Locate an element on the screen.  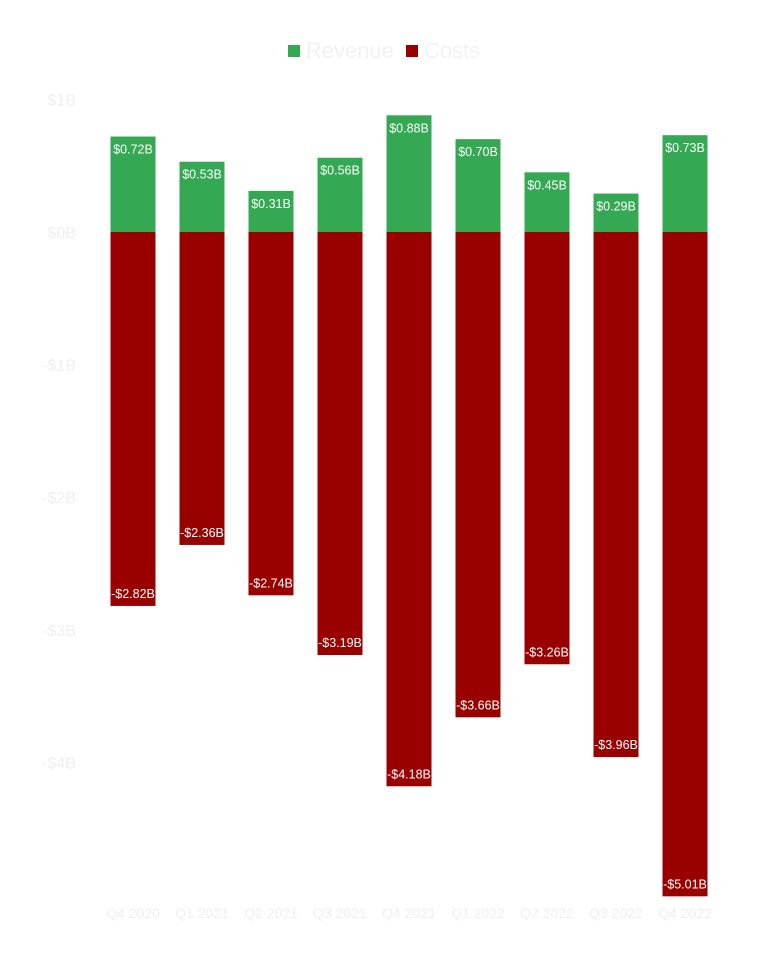
x-tick-label: Q4 2022 is located at coordinates (685, 913).